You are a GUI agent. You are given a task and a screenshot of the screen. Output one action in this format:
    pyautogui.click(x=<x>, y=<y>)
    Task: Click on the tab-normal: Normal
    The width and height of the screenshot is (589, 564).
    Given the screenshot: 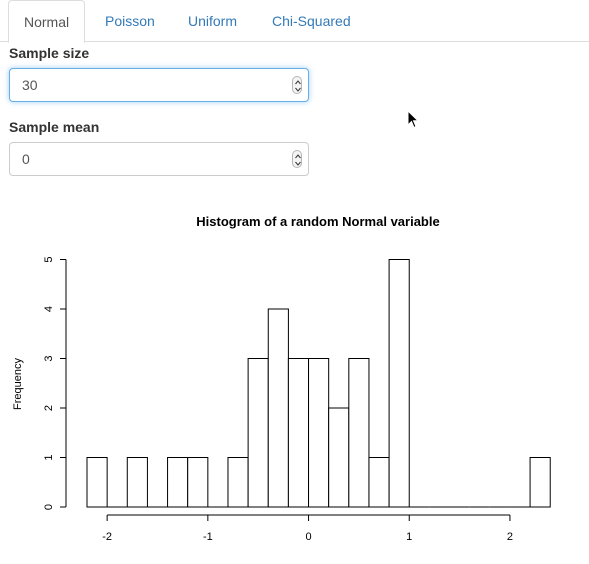 What is the action you would take?
    pyautogui.click(x=47, y=21)
    